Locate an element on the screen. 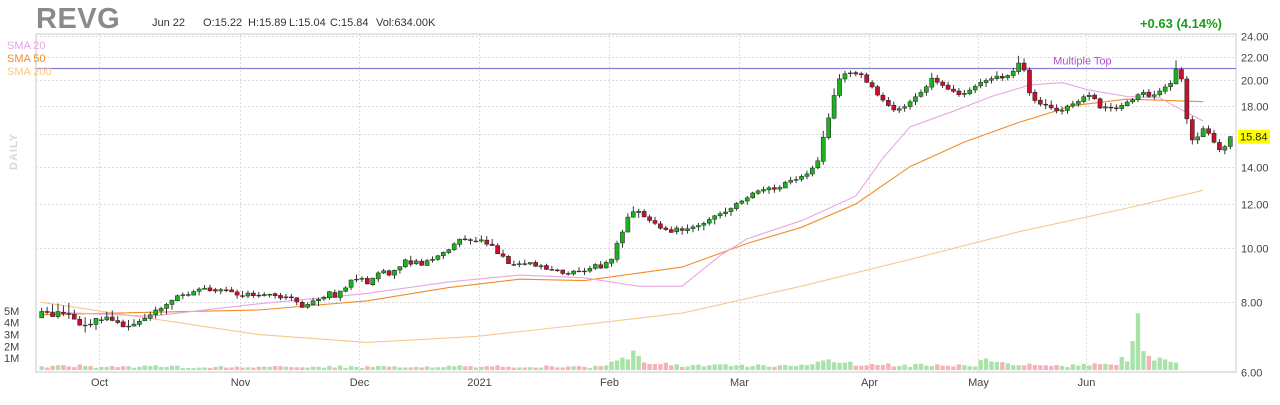 The height and width of the screenshot is (405, 1280). last-price-label: 15.84 is located at coordinates (1254, 138).